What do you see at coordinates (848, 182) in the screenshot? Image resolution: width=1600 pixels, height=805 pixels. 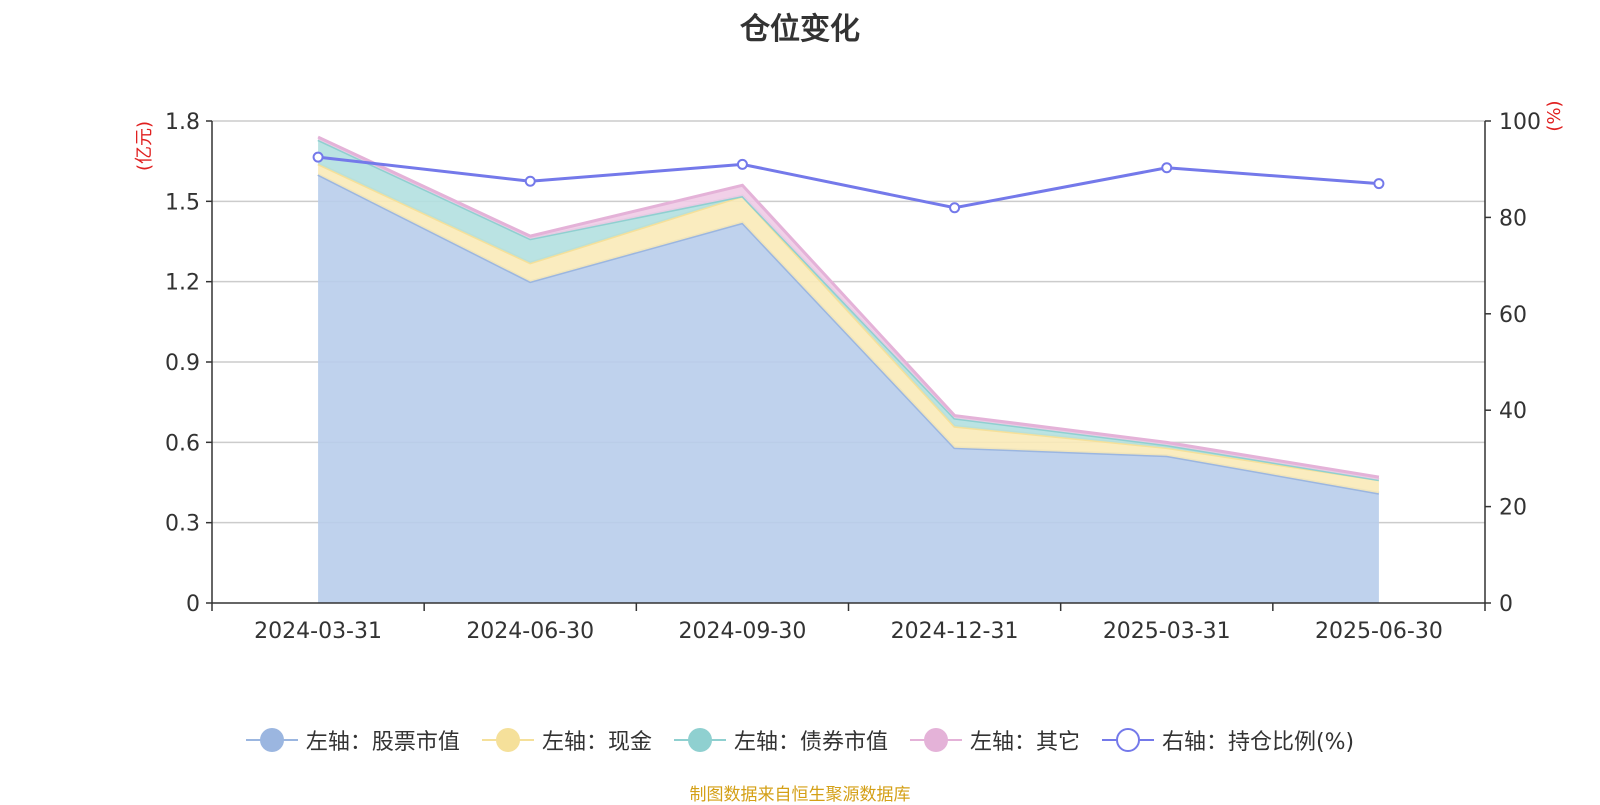 I see `ratio-line` at bounding box center [848, 182].